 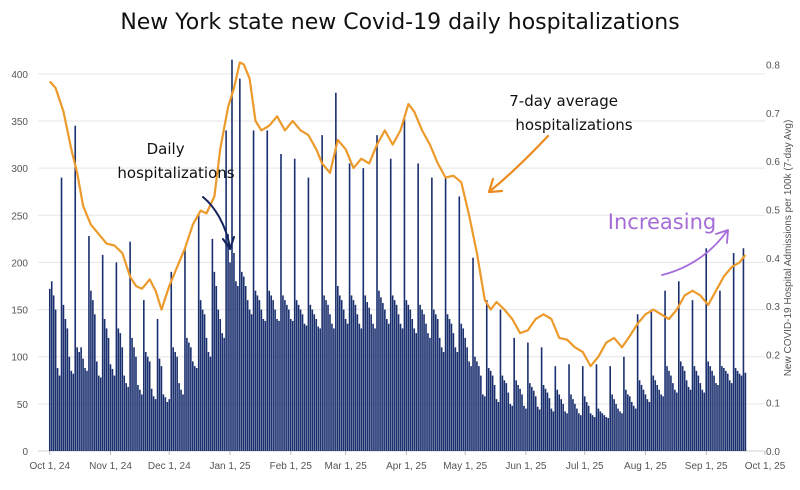 What do you see at coordinates (228, 243) in the screenshot?
I see `annotation-daily-arrowhead` at bounding box center [228, 243].